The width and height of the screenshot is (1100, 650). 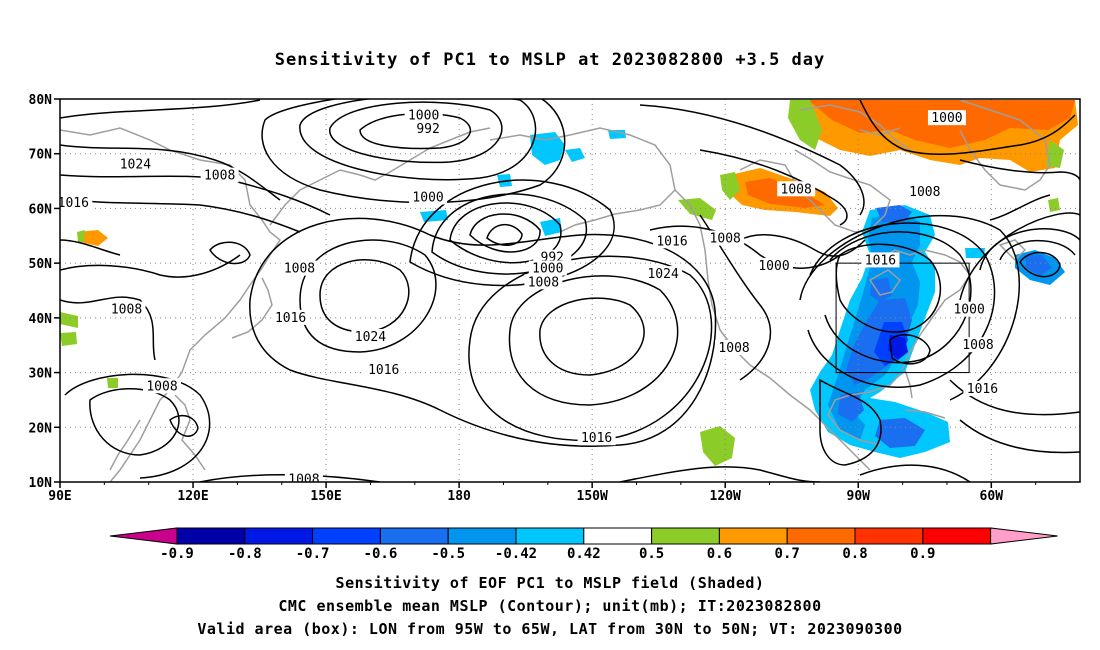 What do you see at coordinates (992, 496) in the screenshot?
I see `lon-tick-label: 60W` at bounding box center [992, 496].